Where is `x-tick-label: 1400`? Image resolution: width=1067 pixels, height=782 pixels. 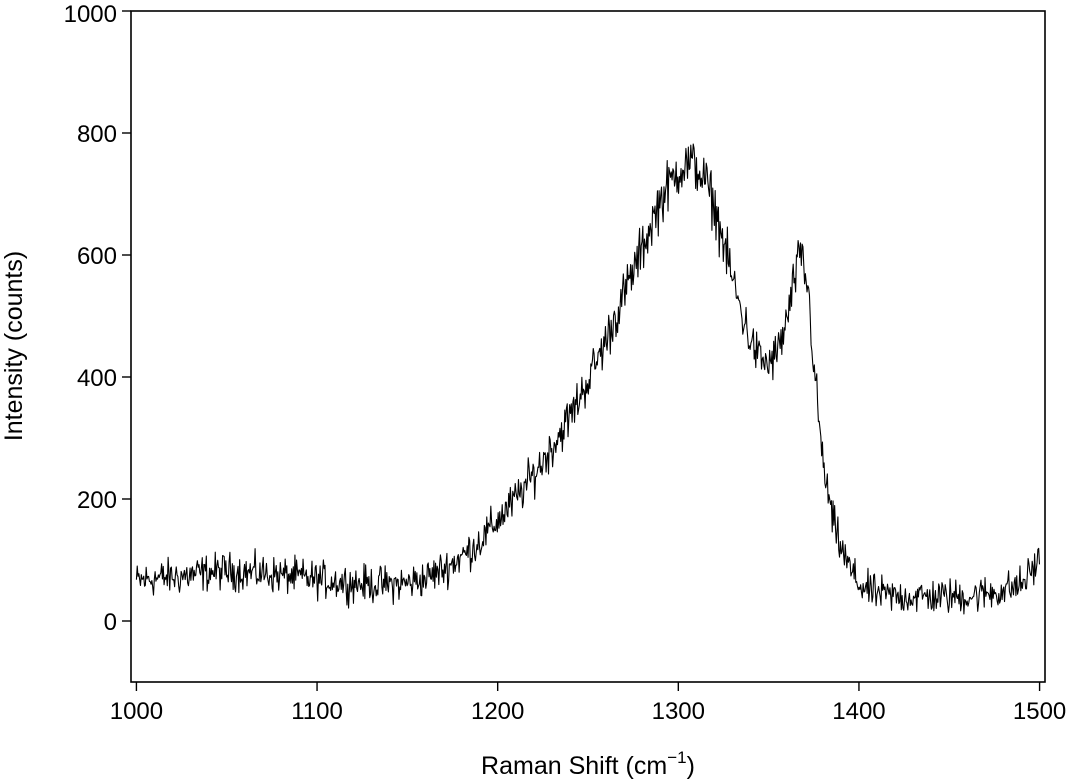 x-tick-label: 1400 is located at coordinates (858, 711).